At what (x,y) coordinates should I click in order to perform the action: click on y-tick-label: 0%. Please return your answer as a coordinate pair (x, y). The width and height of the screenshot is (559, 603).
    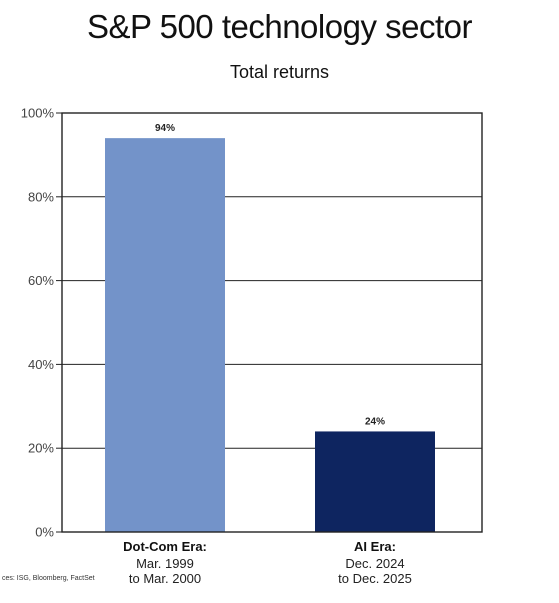
    Looking at the image, I should click on (44, 532).